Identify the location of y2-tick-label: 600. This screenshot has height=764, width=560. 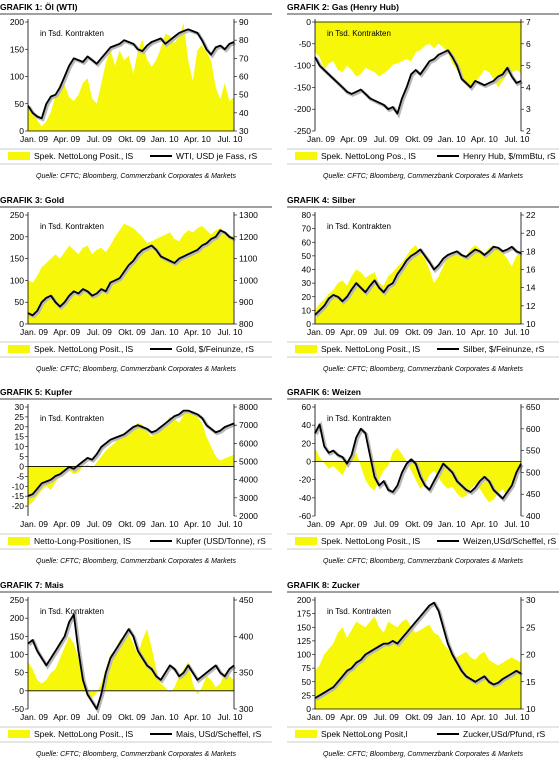
(533, 429).